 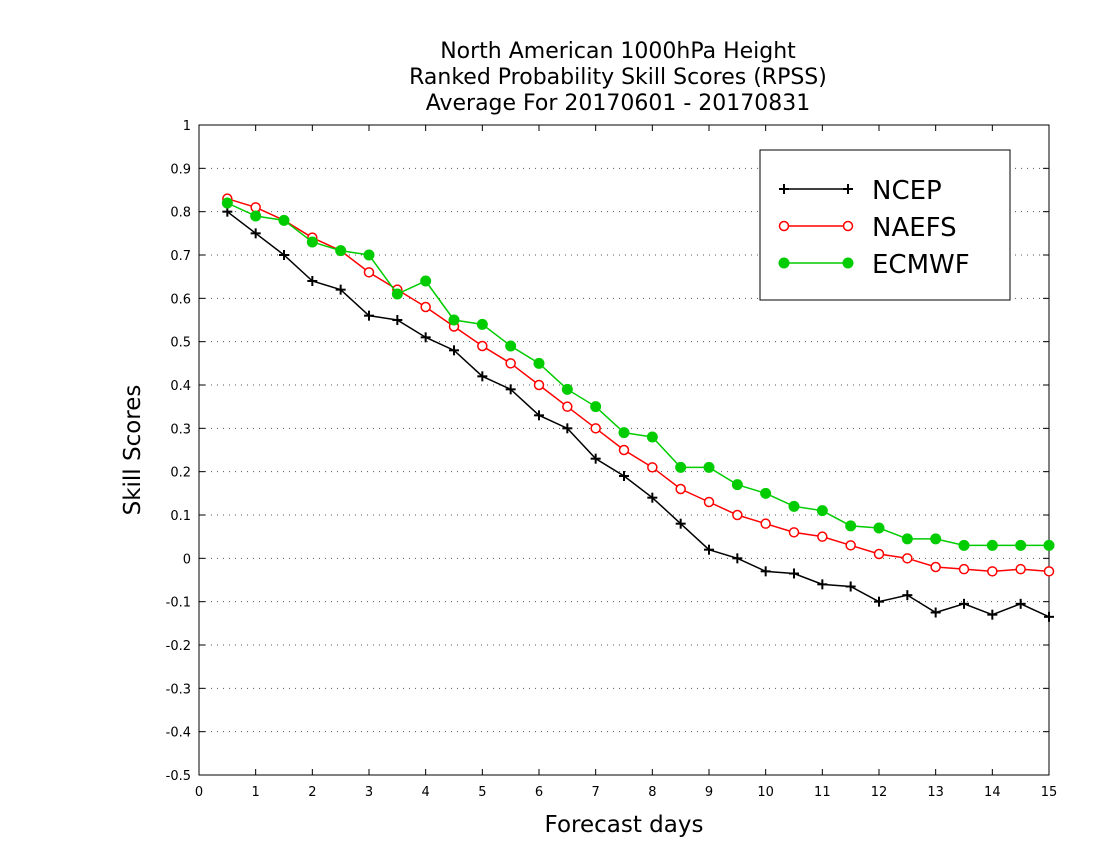 What do you see at coordinates (992, 792) in the screenshot?
I see `x-tick-label: 14` at bounding box center [992, 792].